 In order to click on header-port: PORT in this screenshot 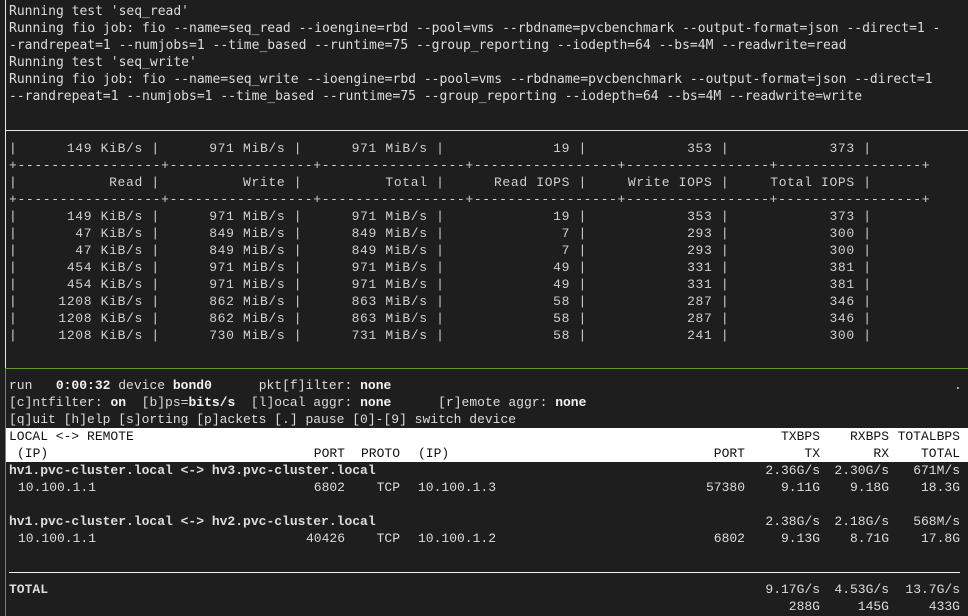, I will do `click(329, 453)`.